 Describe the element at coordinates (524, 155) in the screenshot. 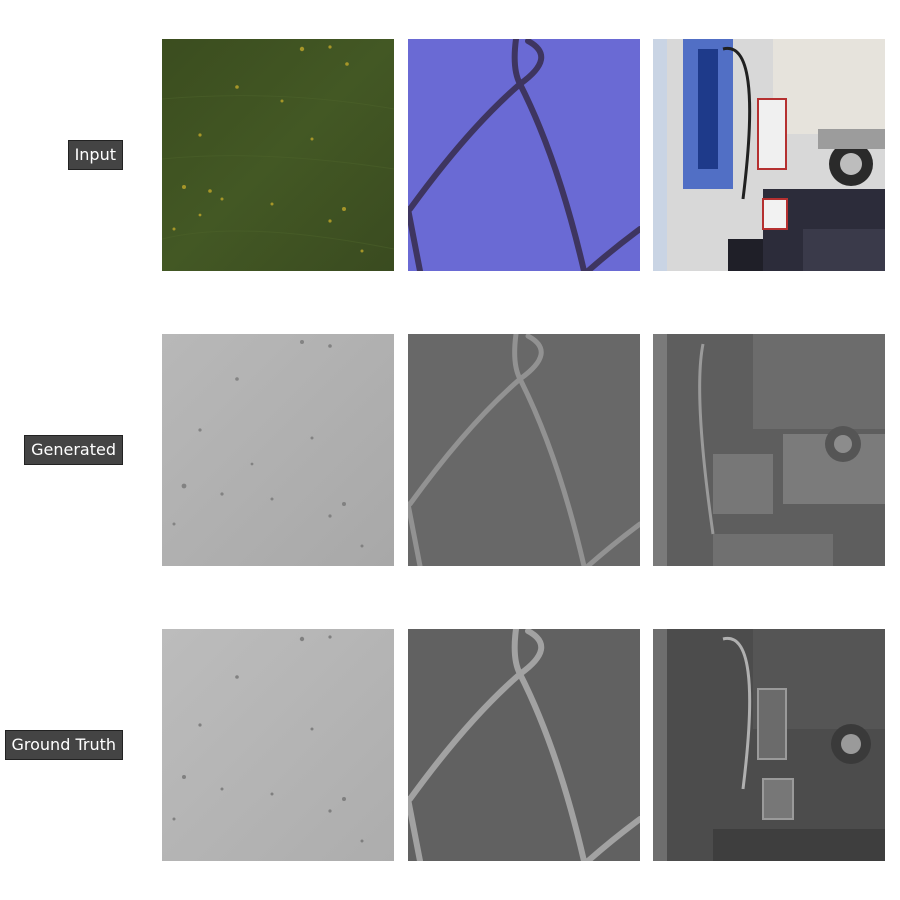

I see `input-fence-image` at that location.